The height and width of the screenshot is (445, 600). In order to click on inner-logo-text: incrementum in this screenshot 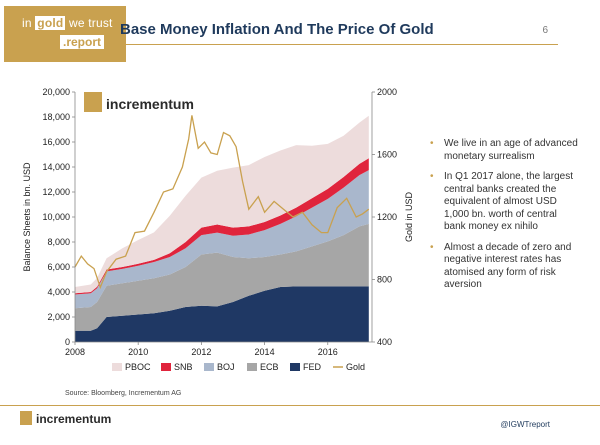, I will do `click(150, 104)`.